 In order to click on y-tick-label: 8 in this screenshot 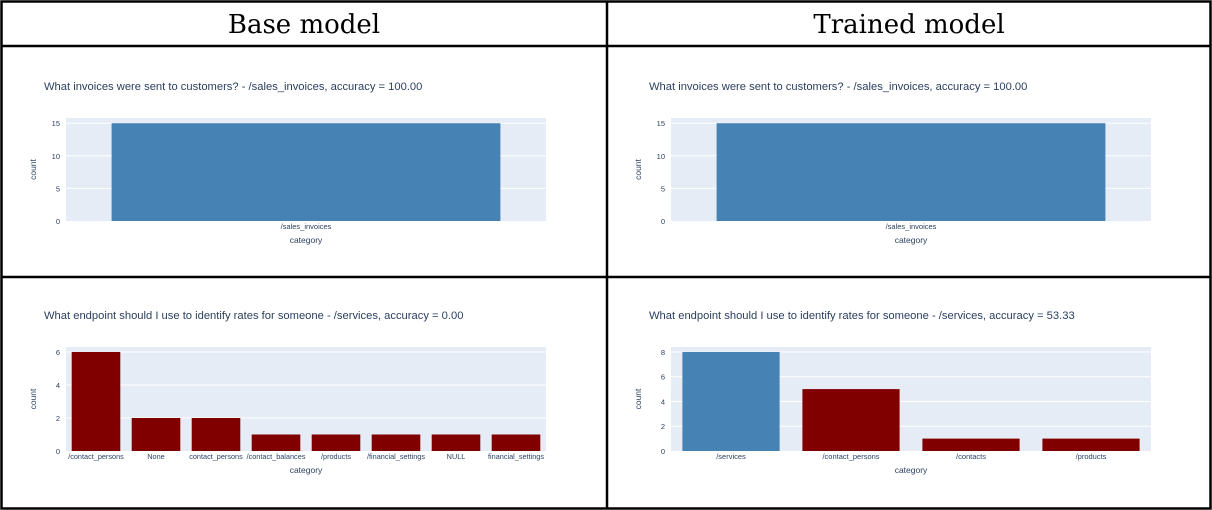, I will do `click(663, 352)`.